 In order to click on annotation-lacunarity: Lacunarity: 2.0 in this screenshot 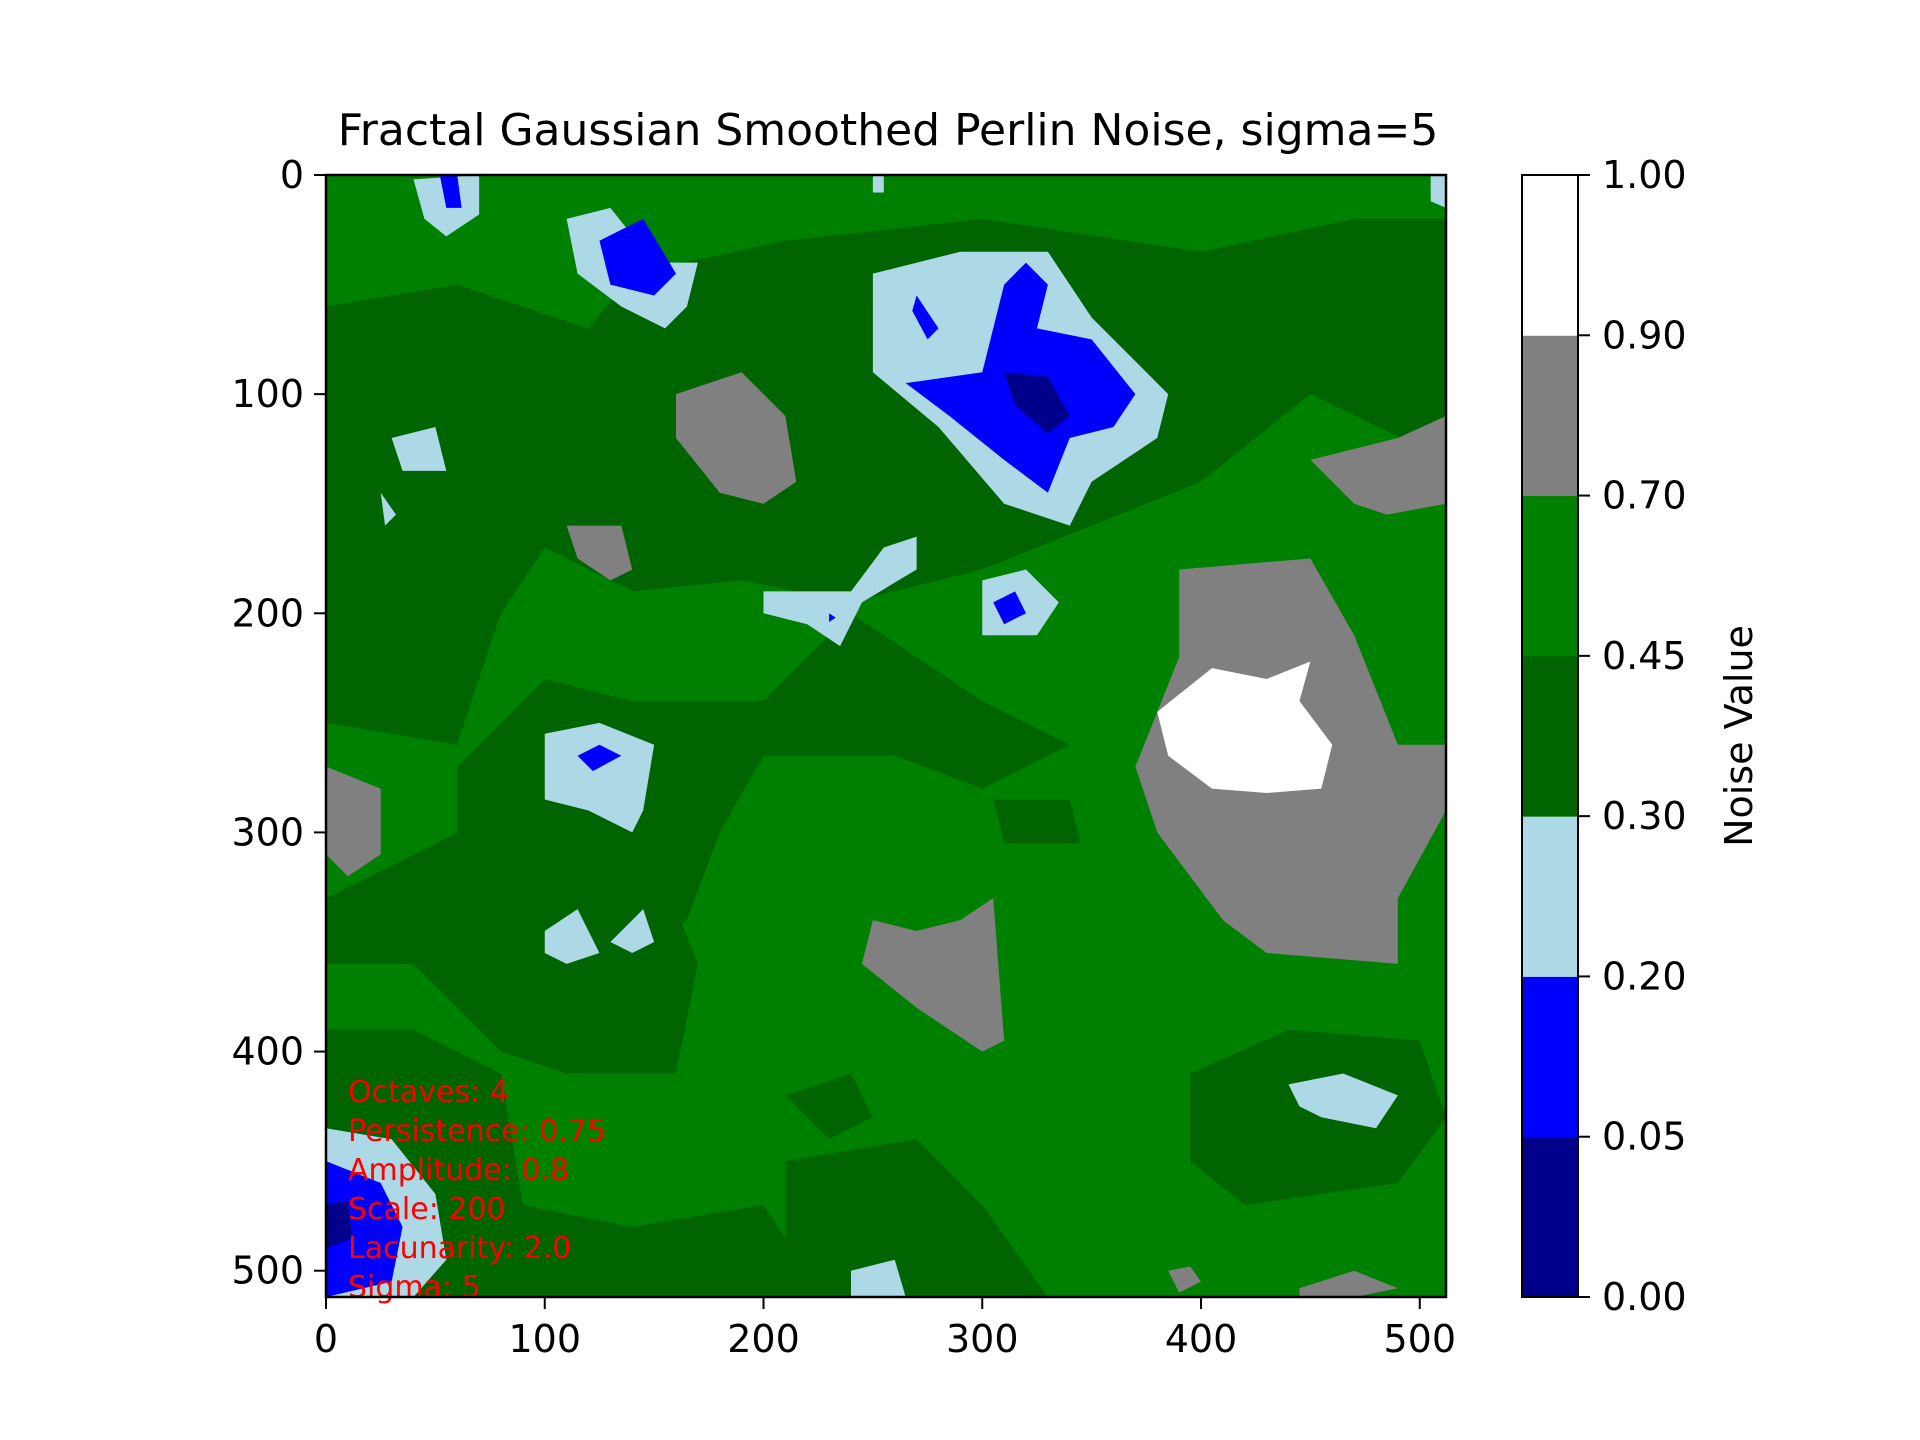, I will do `click(459, 1248)`.